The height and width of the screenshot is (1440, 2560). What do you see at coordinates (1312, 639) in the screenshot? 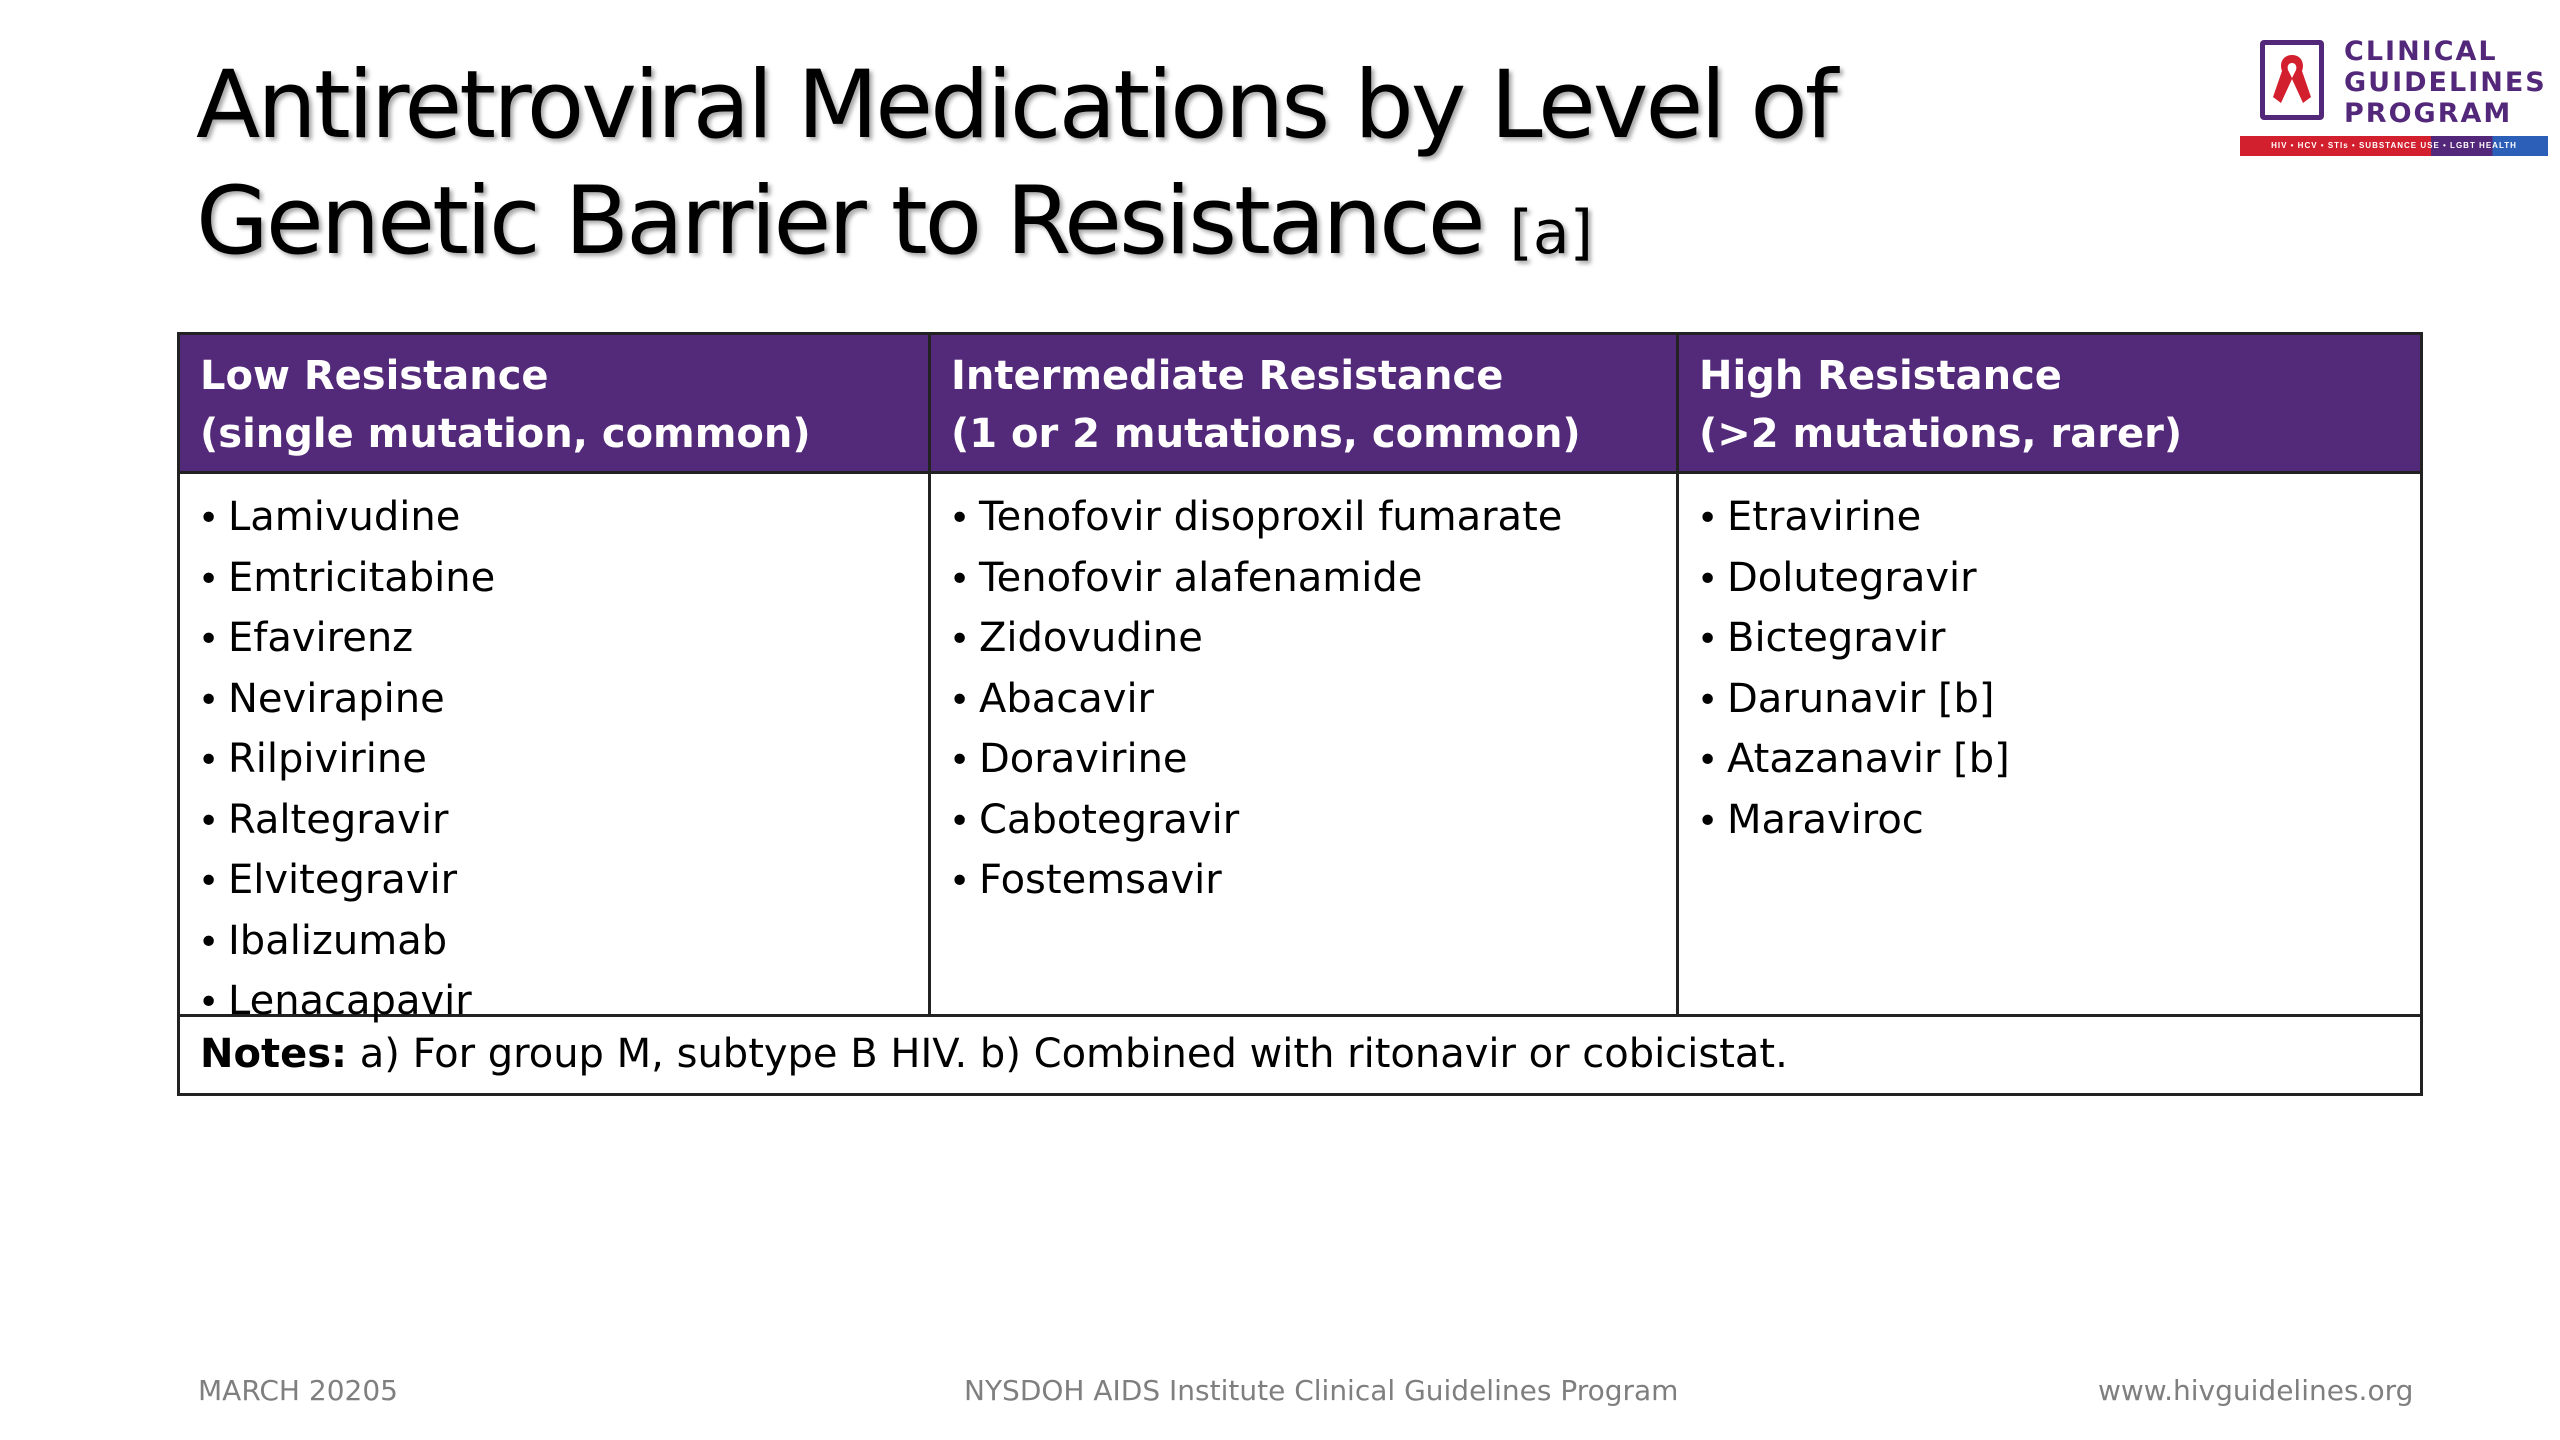
I see `list-item: Zidovudine` at bounding box center [1312, 639].